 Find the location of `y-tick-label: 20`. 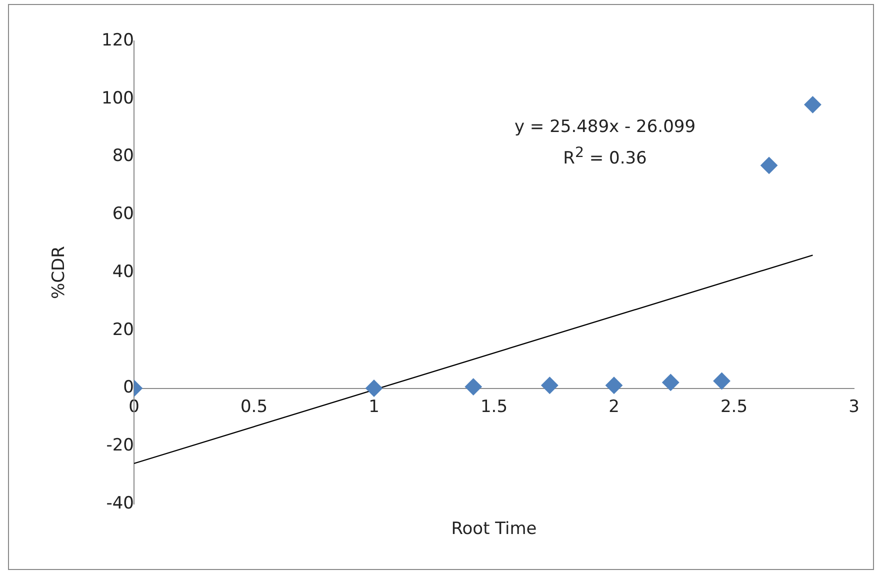

y-tick-label: 20 is located at coordinates (123, 330).